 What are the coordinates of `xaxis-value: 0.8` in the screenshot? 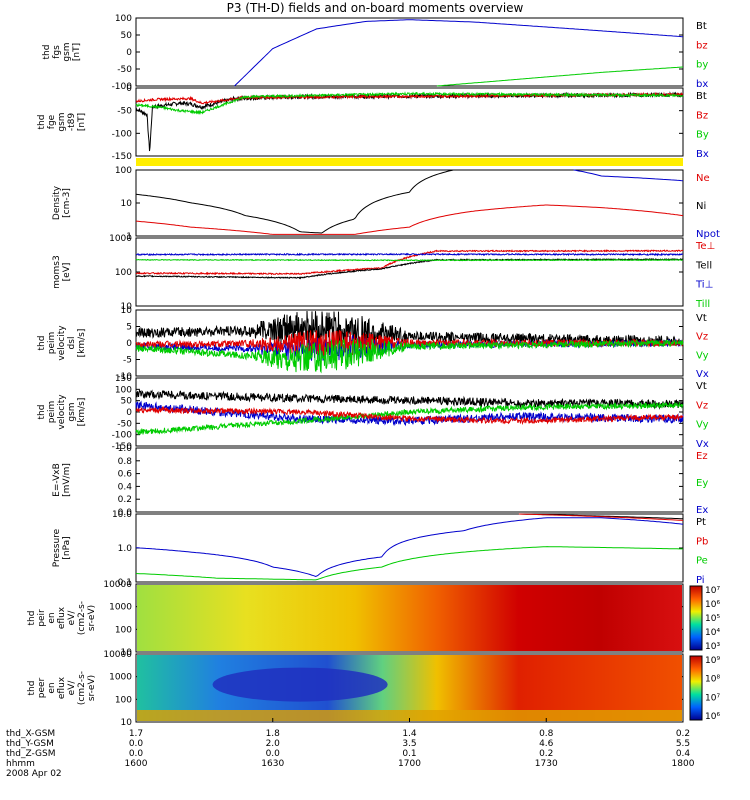 It's located at (546, 734).